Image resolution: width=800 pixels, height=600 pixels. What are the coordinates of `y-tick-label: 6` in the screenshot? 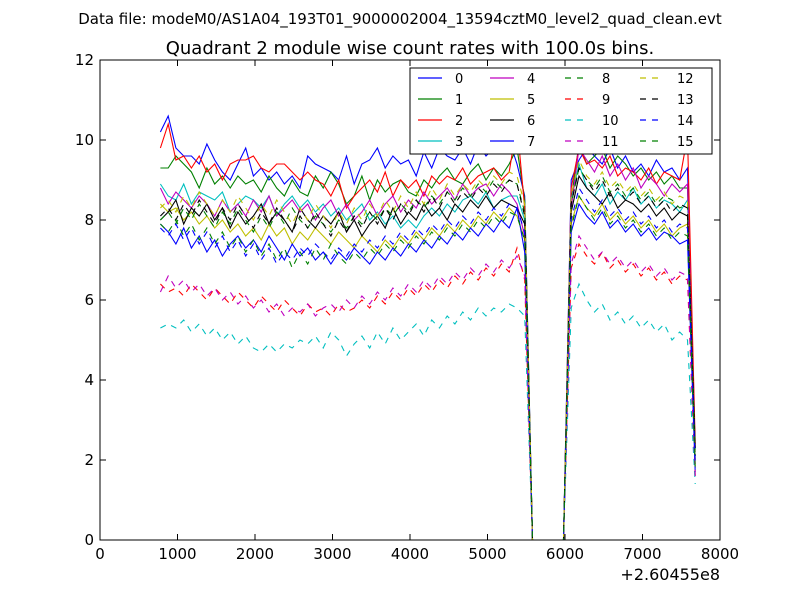 It's located at (89, 300).